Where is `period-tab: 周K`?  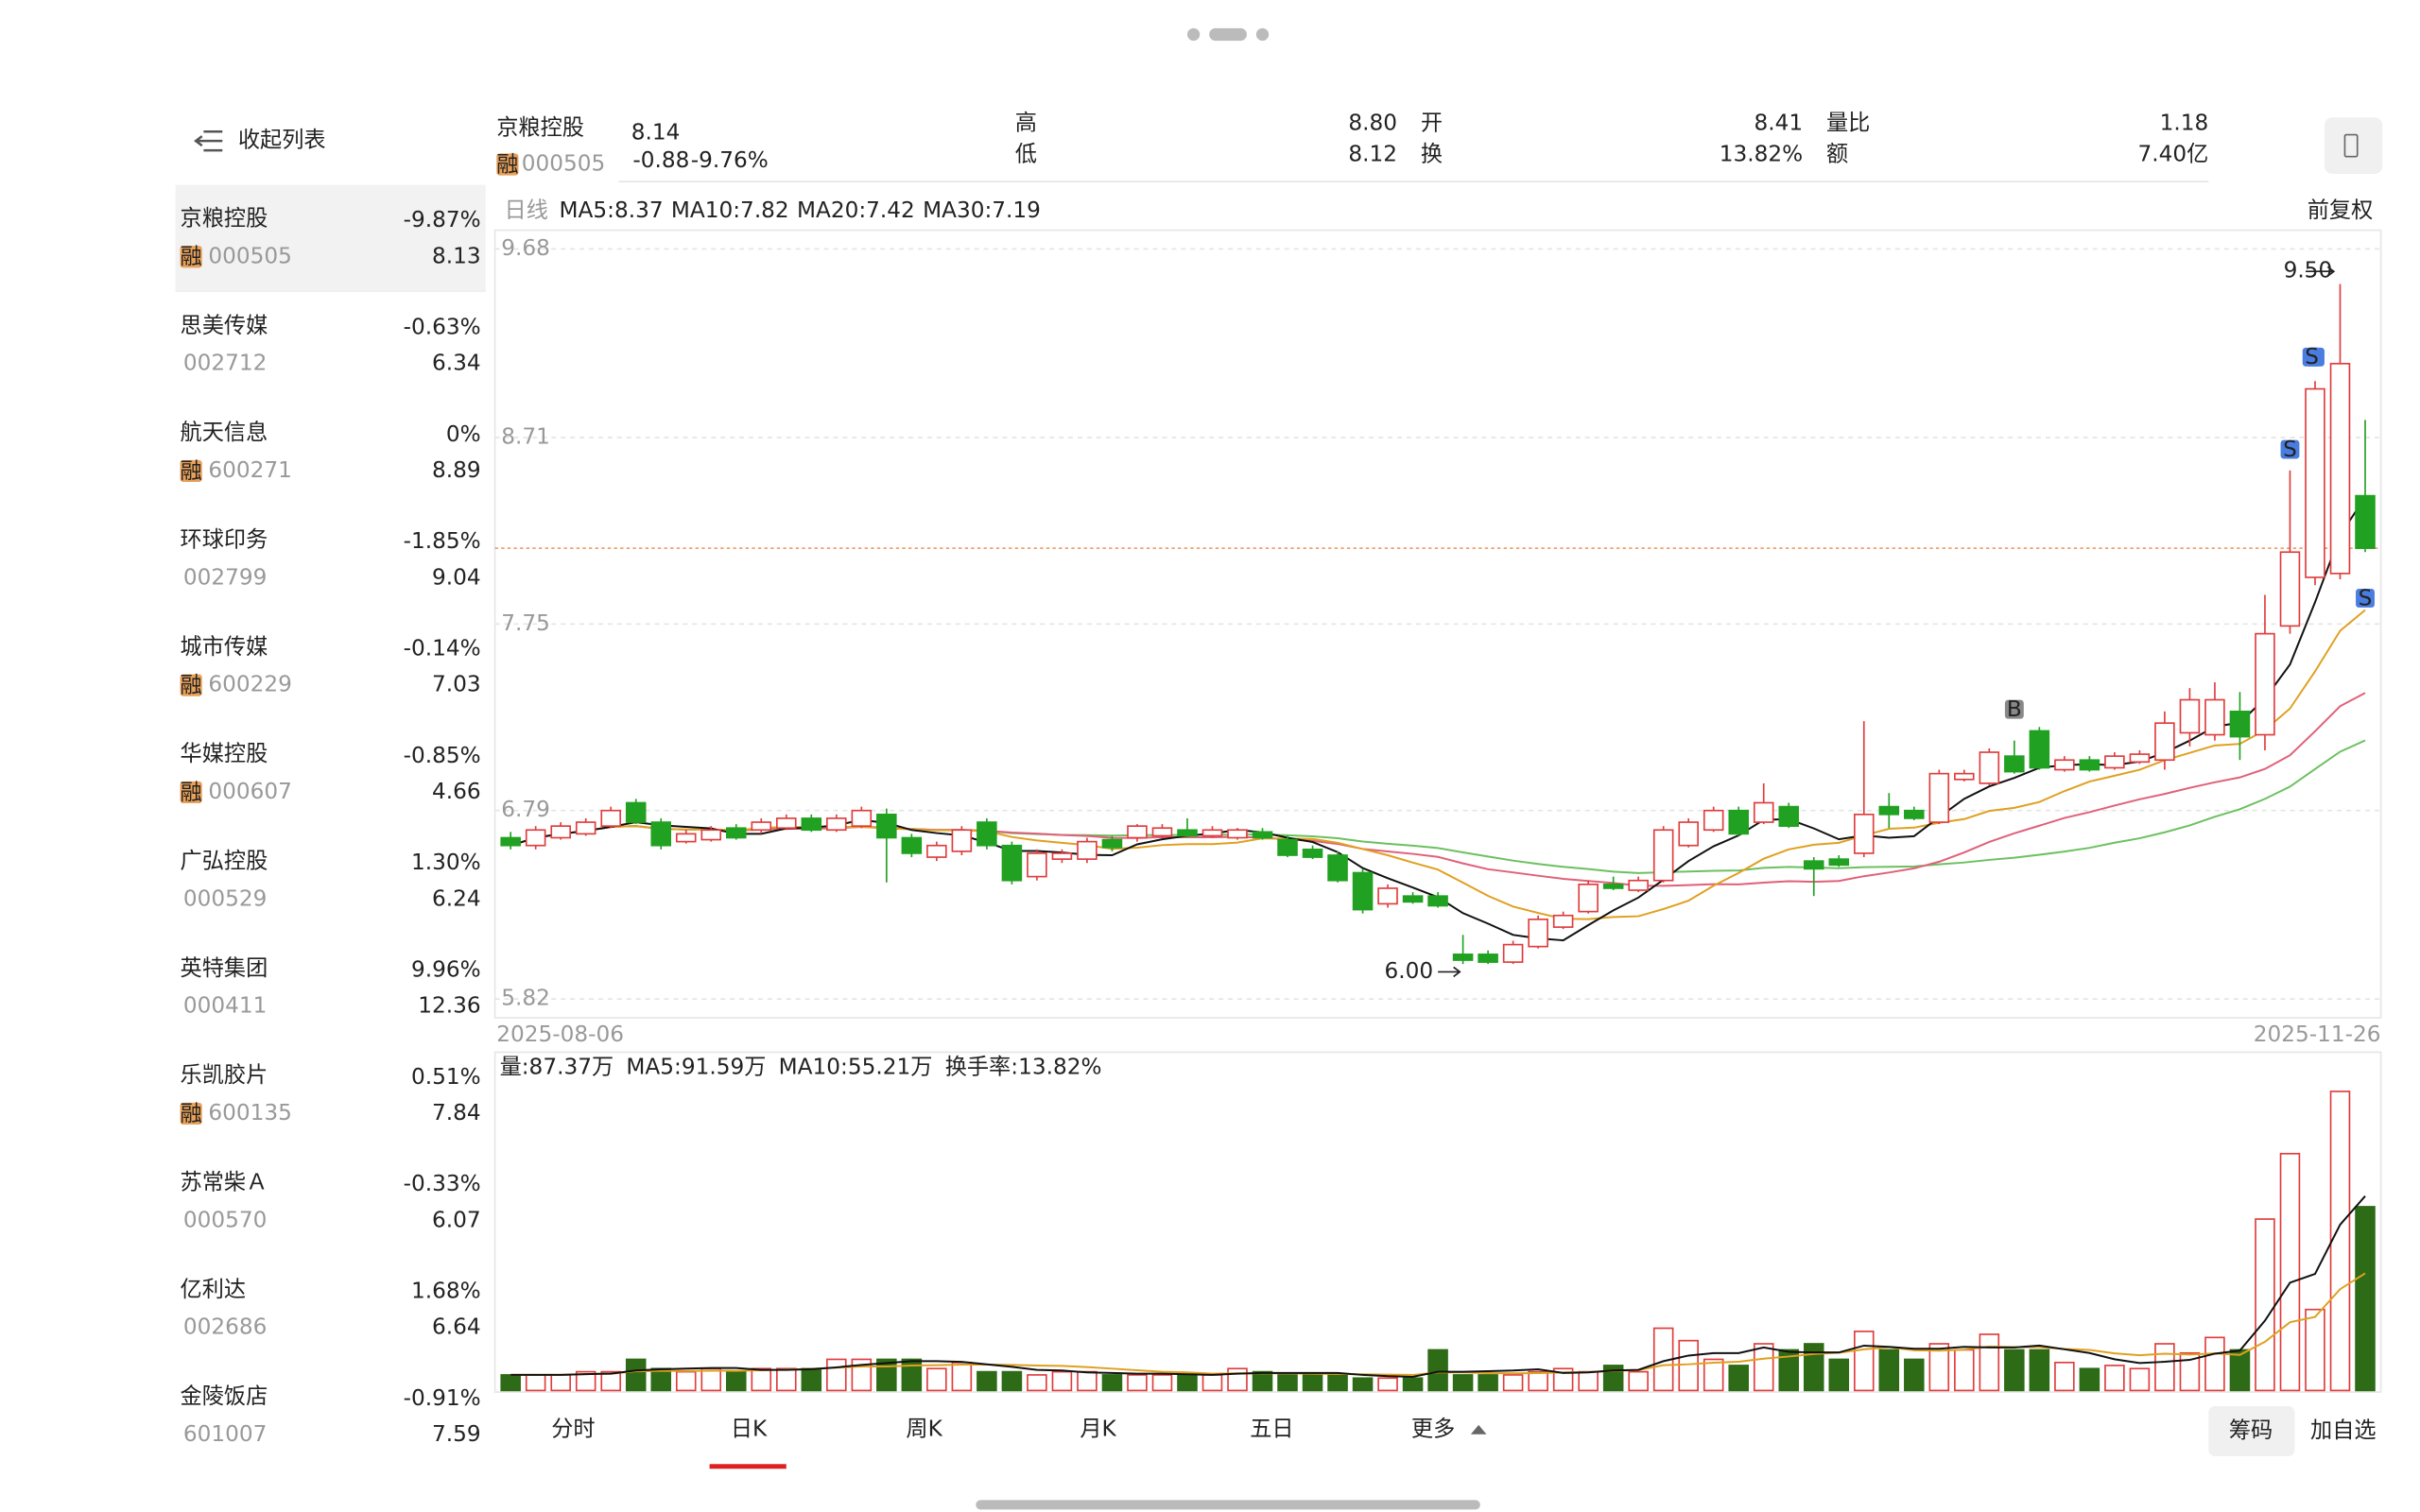 period-tab: 周K is located at coordinates (924, 1428).